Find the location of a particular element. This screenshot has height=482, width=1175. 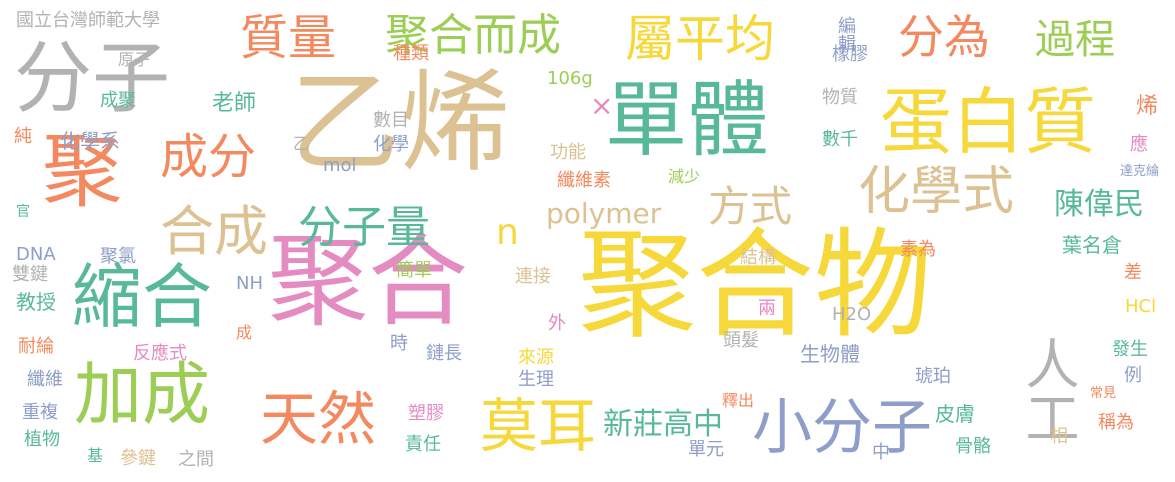

cloud-word-polymer: polymer is located at coordinates (604, 213).